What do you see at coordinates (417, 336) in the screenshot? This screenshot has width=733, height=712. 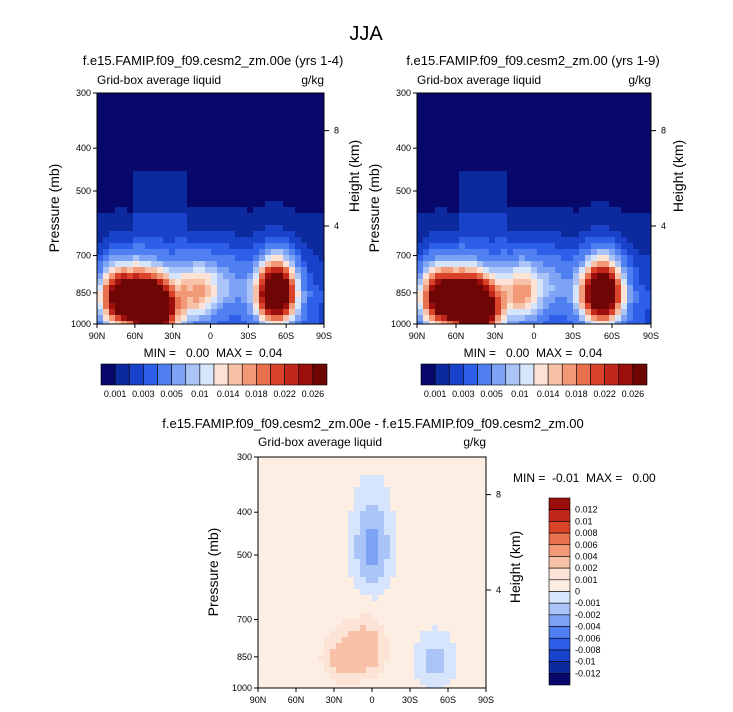 I see `x-tick-label: 90N` at bounding box center [417, 336].